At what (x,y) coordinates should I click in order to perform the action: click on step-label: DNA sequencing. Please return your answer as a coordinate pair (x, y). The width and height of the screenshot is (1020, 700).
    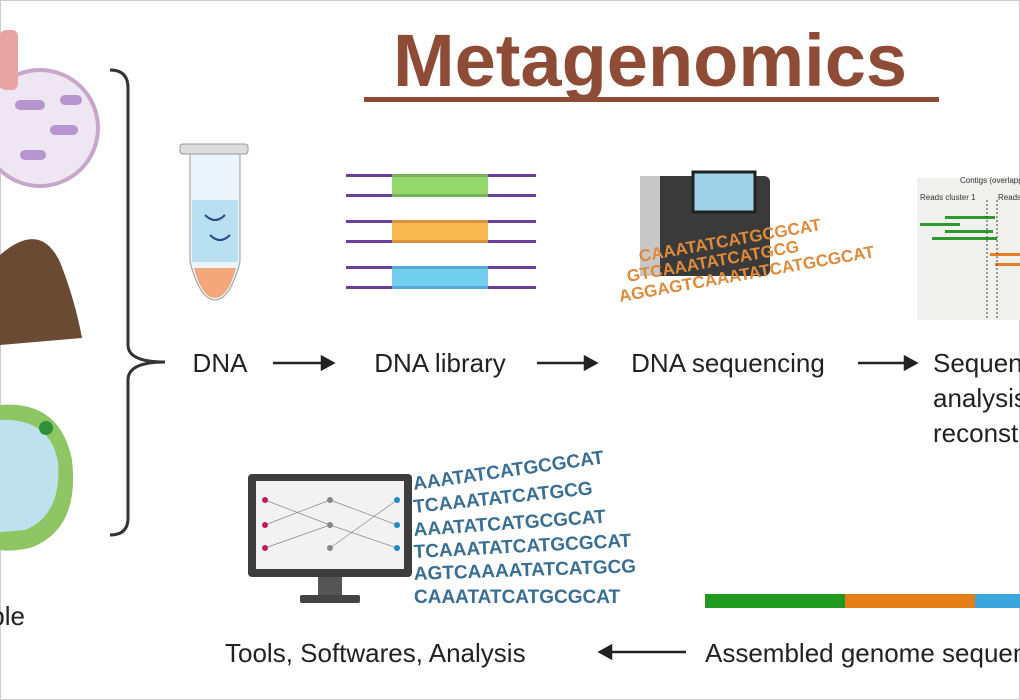
    Looking at the image, I should click on (728, 363).